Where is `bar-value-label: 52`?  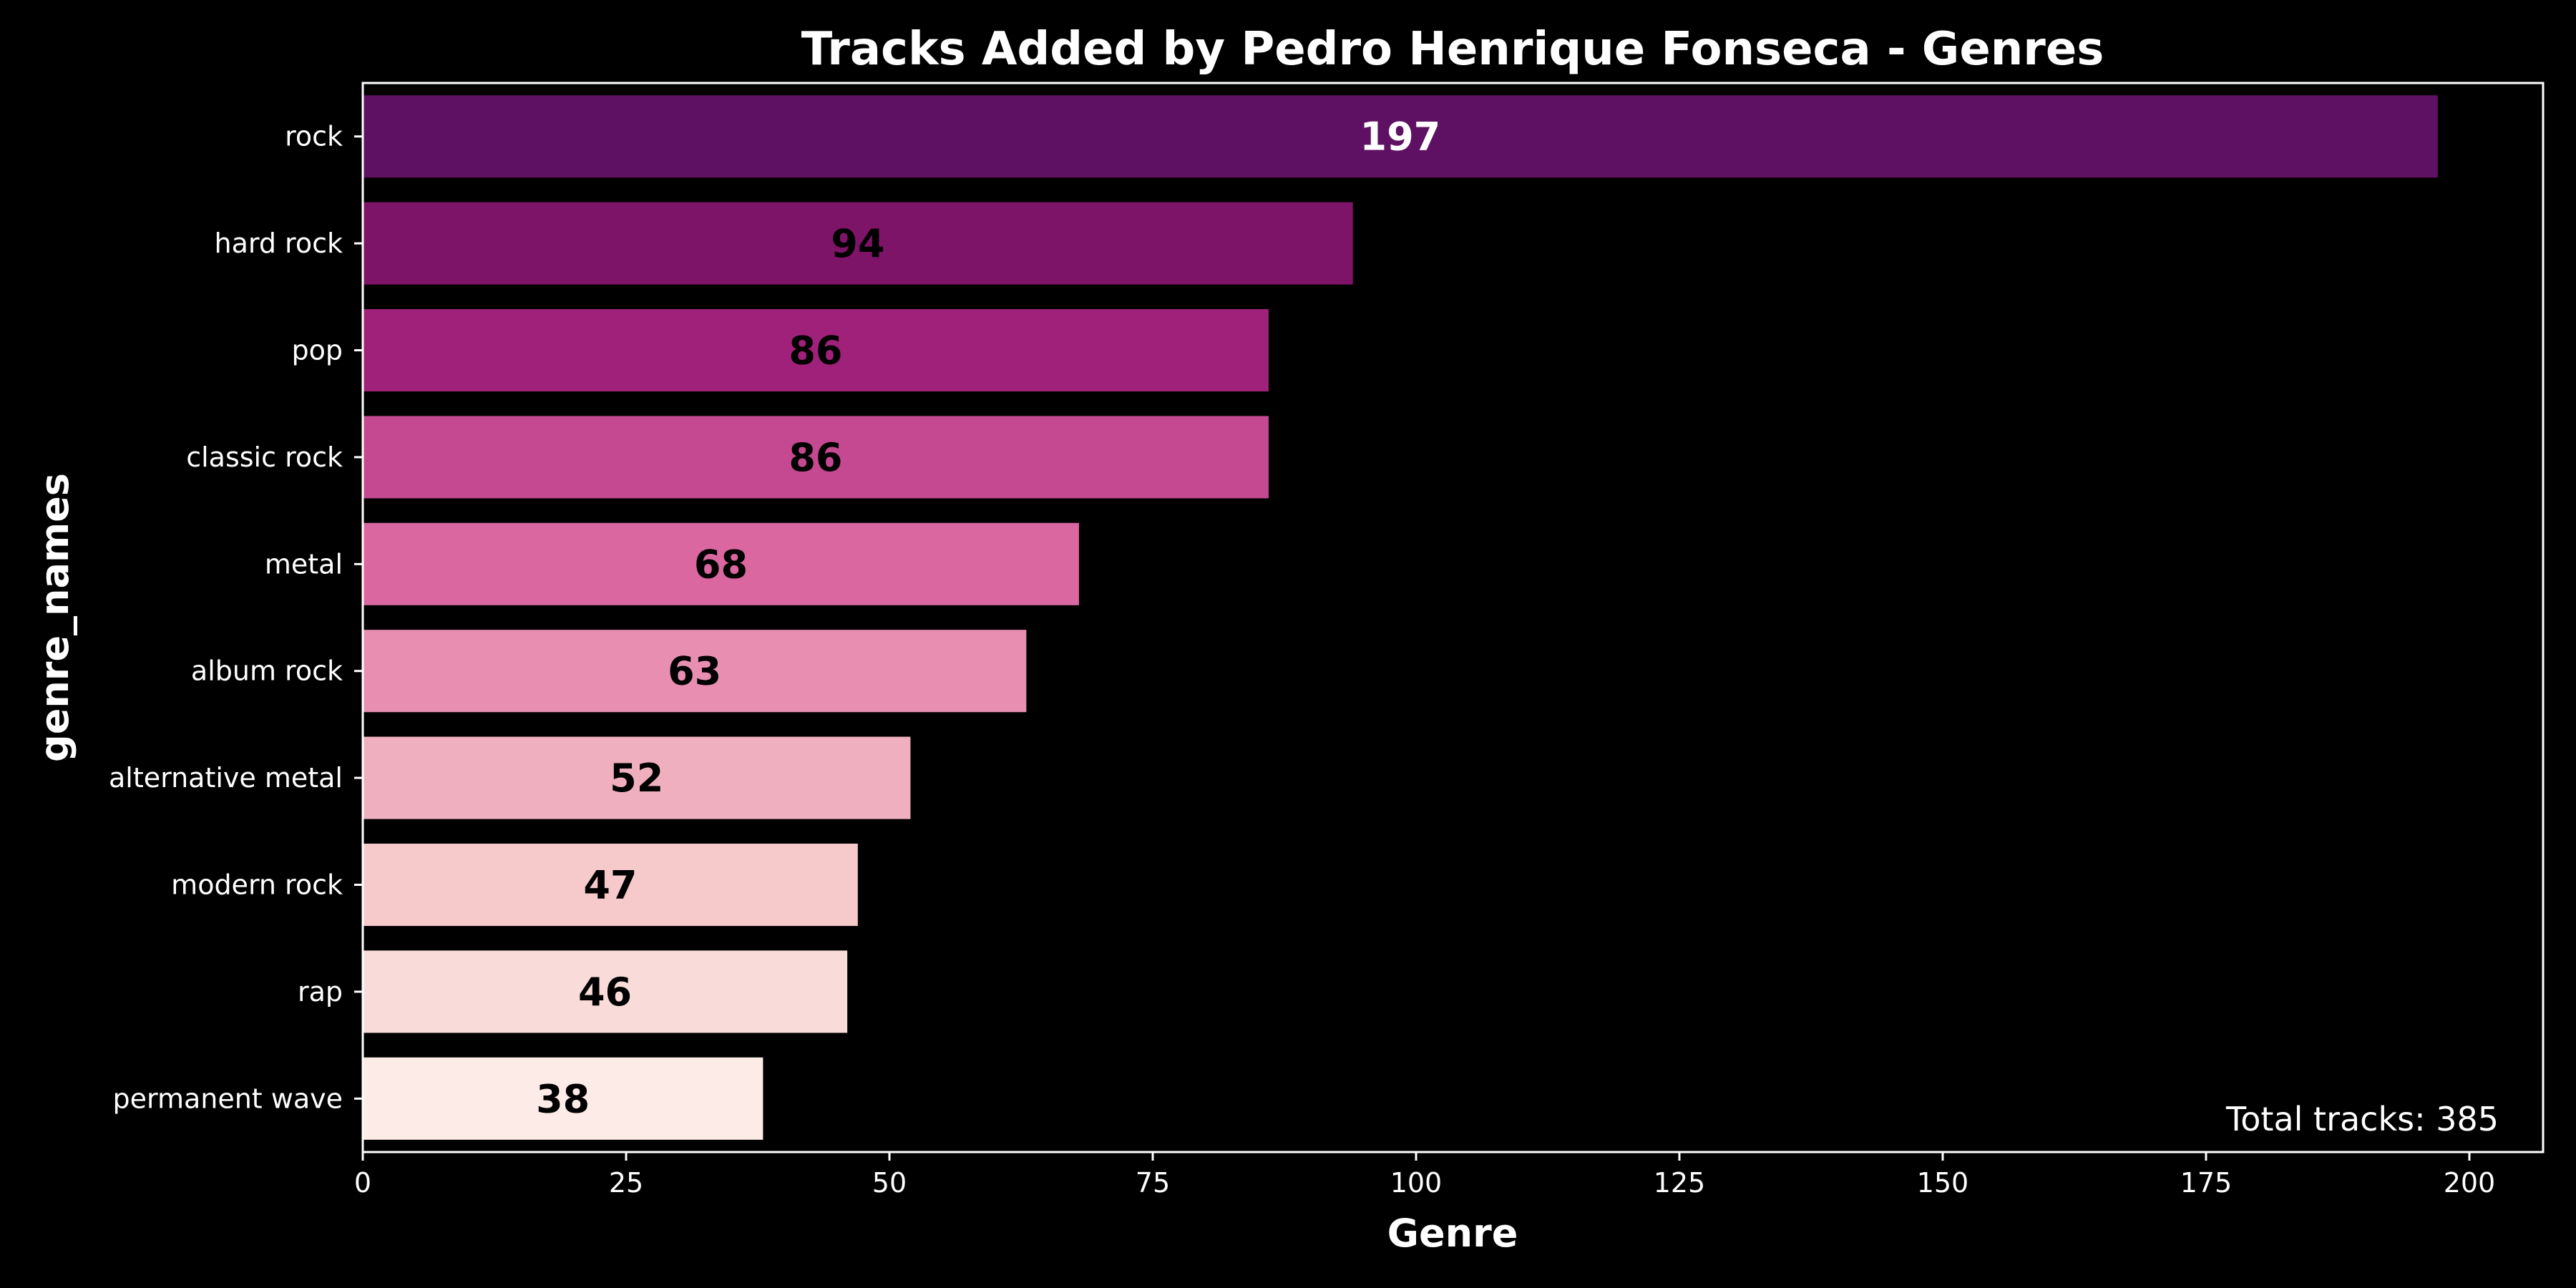 bar-value-label: 52 is located at coordinates (636, 778).